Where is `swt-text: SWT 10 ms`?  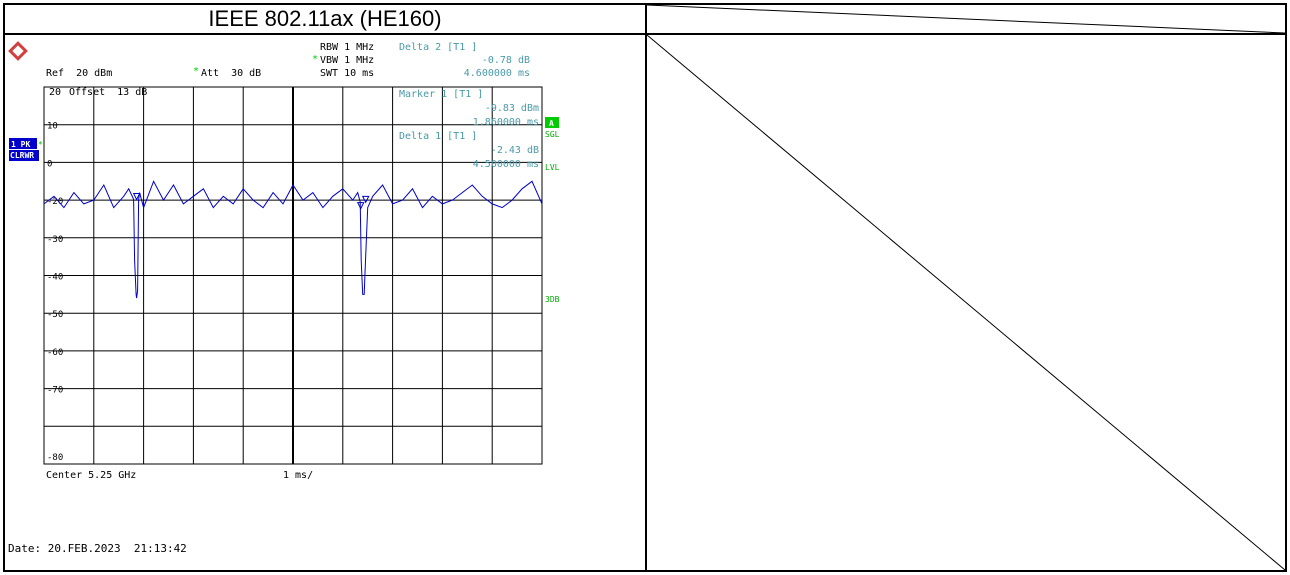
swt-text: SWT 10 ms is located at coordinates (347, 73).